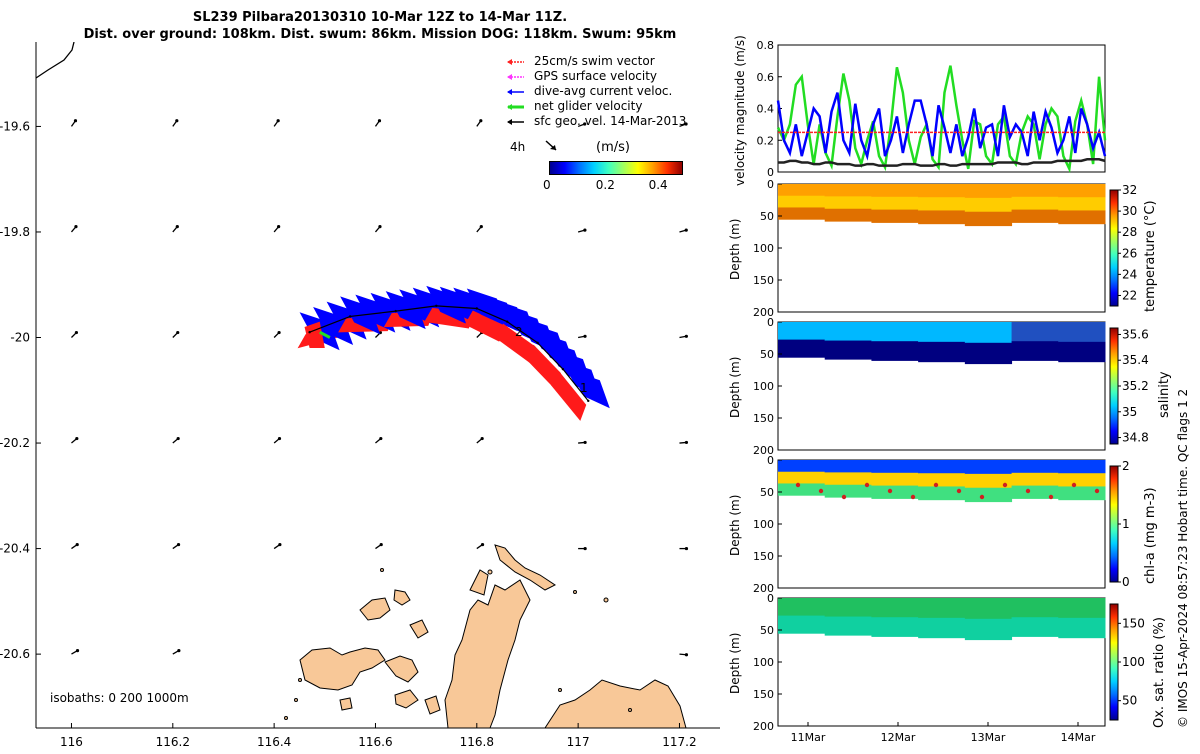 This screenshot has width=1200, height=754. What do you see at coordinates (658, 185) in the screenshot?
I see `map-colorbar-tick-label: 0.4` at bounding box center [658, 185].